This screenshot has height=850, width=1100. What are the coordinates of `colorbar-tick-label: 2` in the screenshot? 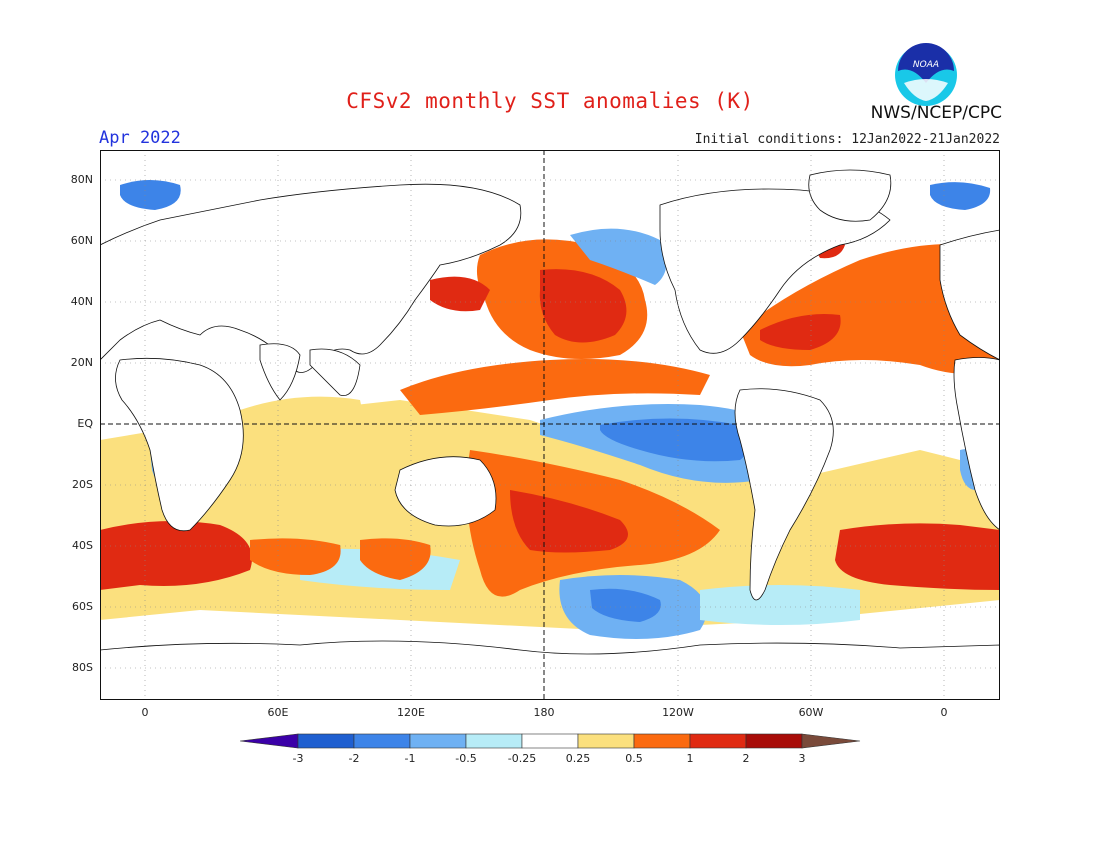 It's located at (746, 758).